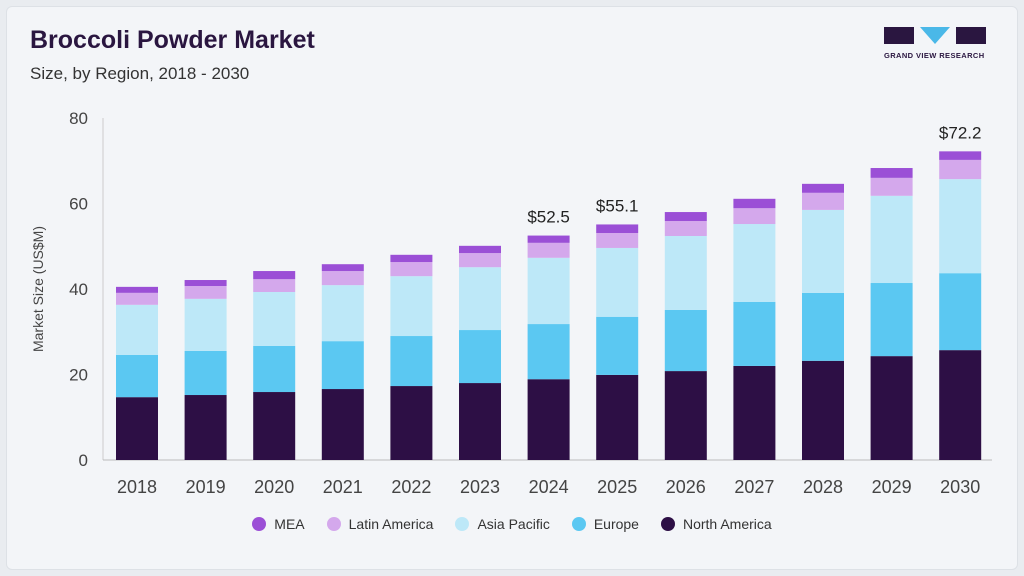 The image size is (1024, 576). Describe the element at coordinates (38, 289) in the screenshot. I see `y-axis-title: Market Size (US$M)` at that location.